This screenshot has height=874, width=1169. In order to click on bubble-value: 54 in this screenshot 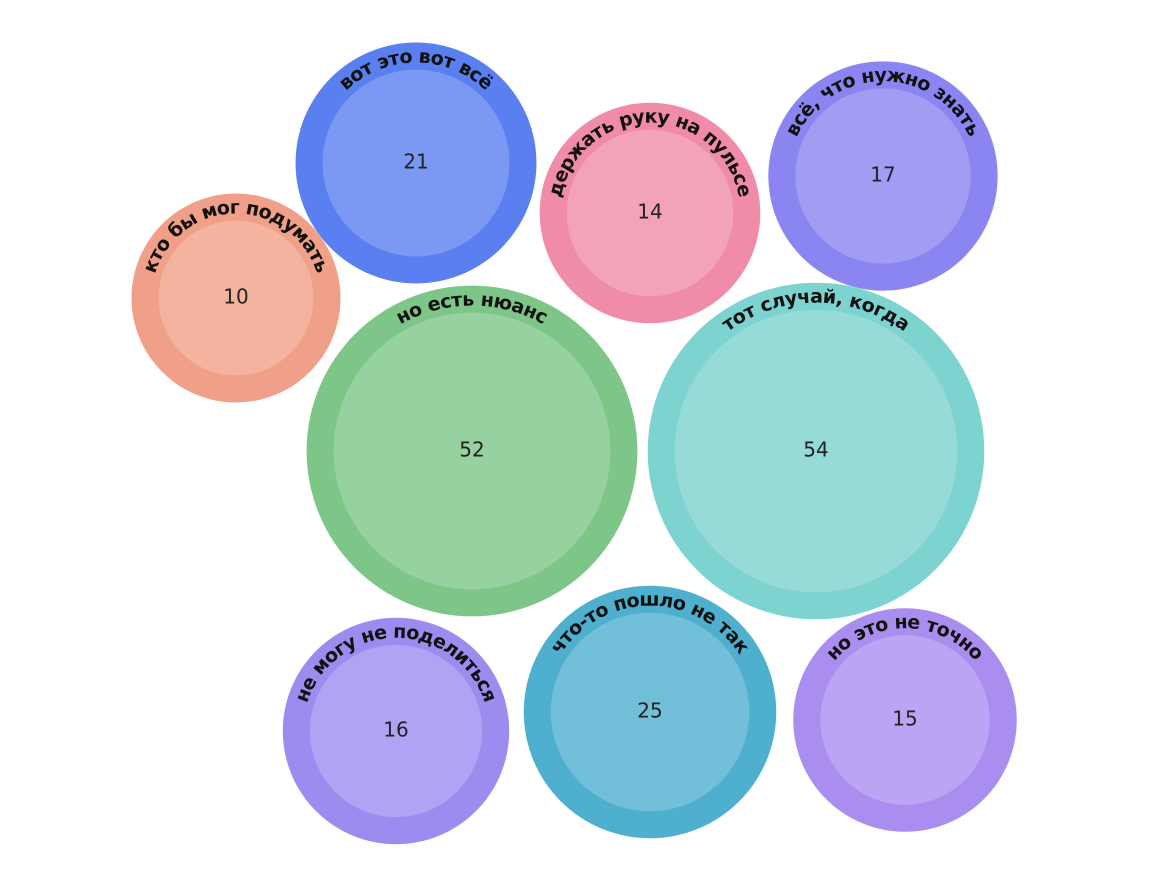, I will do `click(815, 450)`.